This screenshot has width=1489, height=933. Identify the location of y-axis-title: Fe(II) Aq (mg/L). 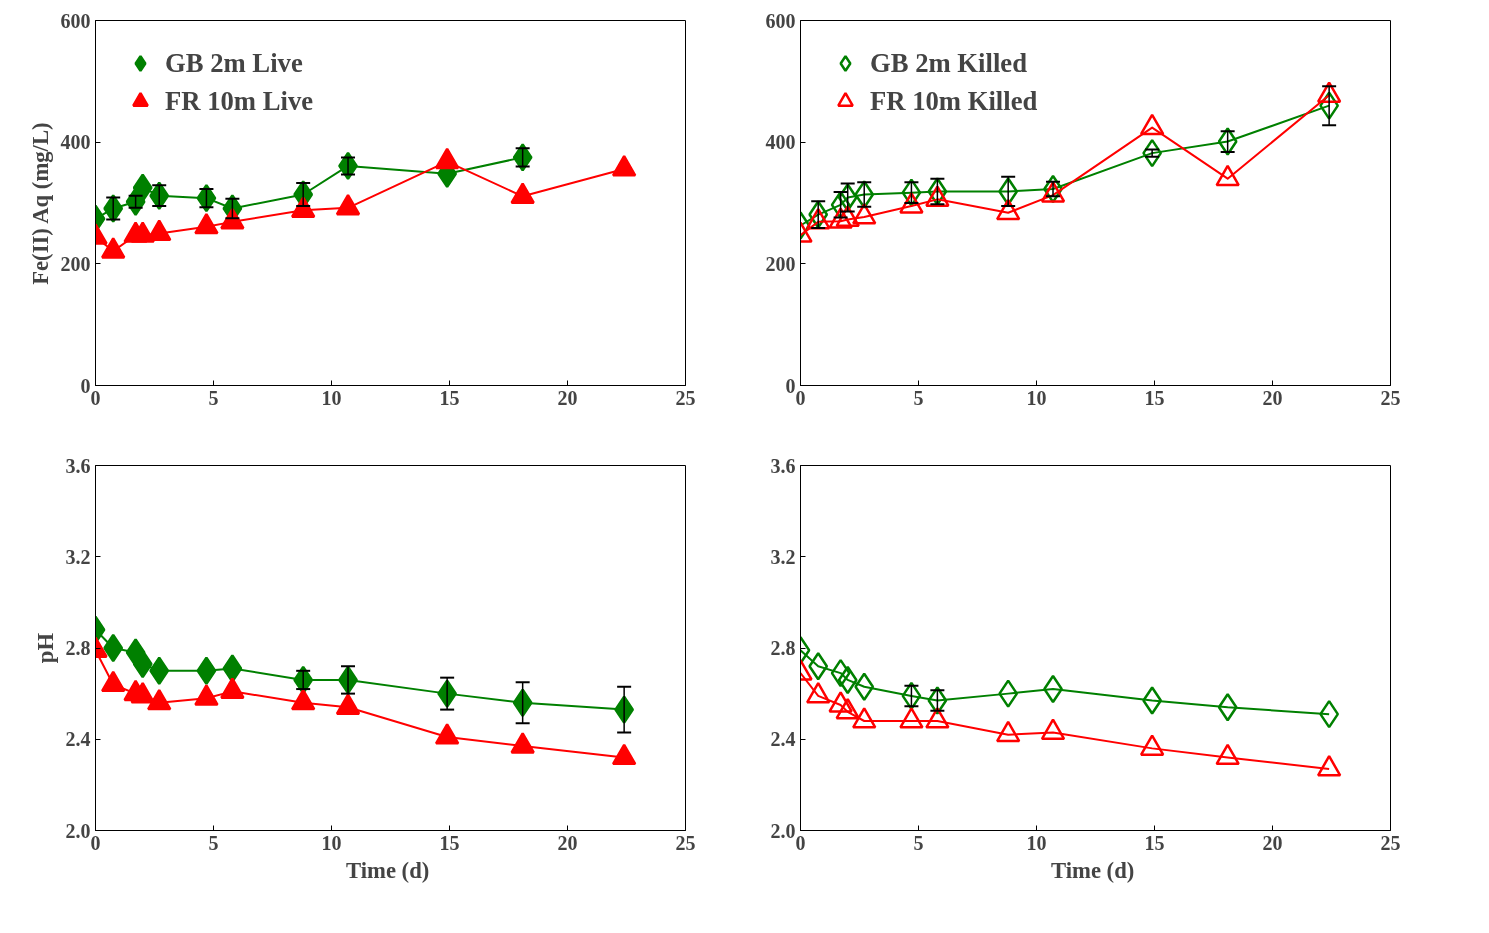
(40, 203).